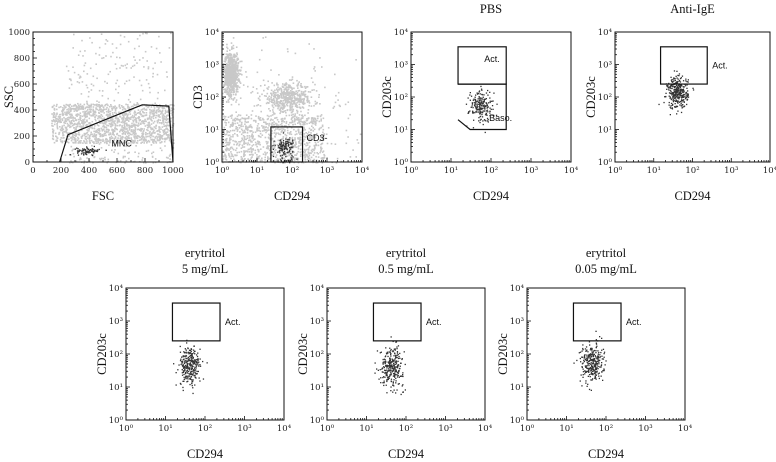 The height and width of the screenshot is (462, 776). I want to click on event-cloud, so click(292, 100).